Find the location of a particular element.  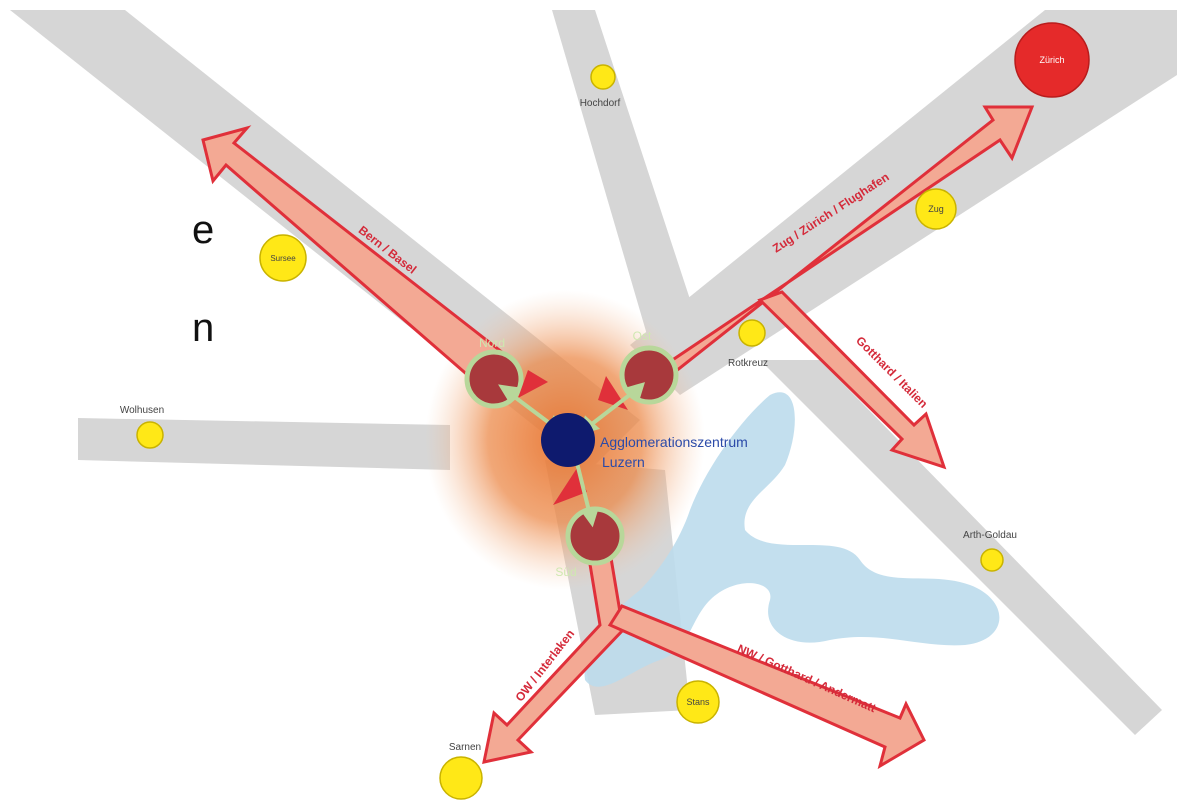

label-wolhusen: Wolhusen is located at coordinates (142, 410).